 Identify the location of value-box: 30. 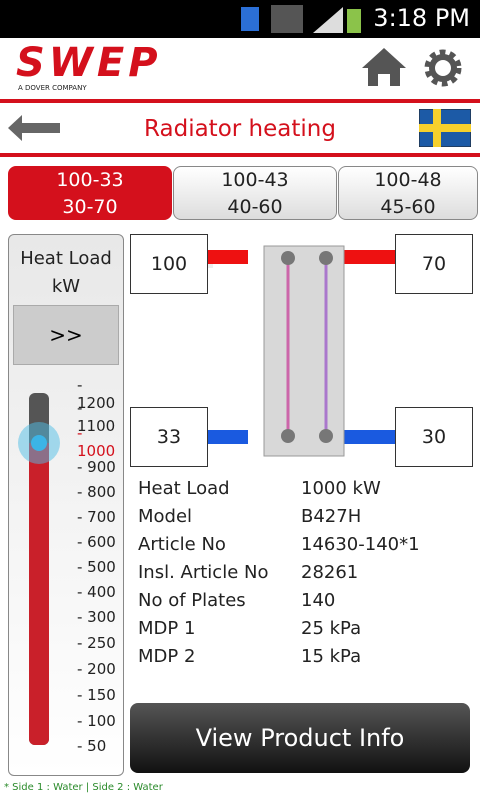
(434, 437).